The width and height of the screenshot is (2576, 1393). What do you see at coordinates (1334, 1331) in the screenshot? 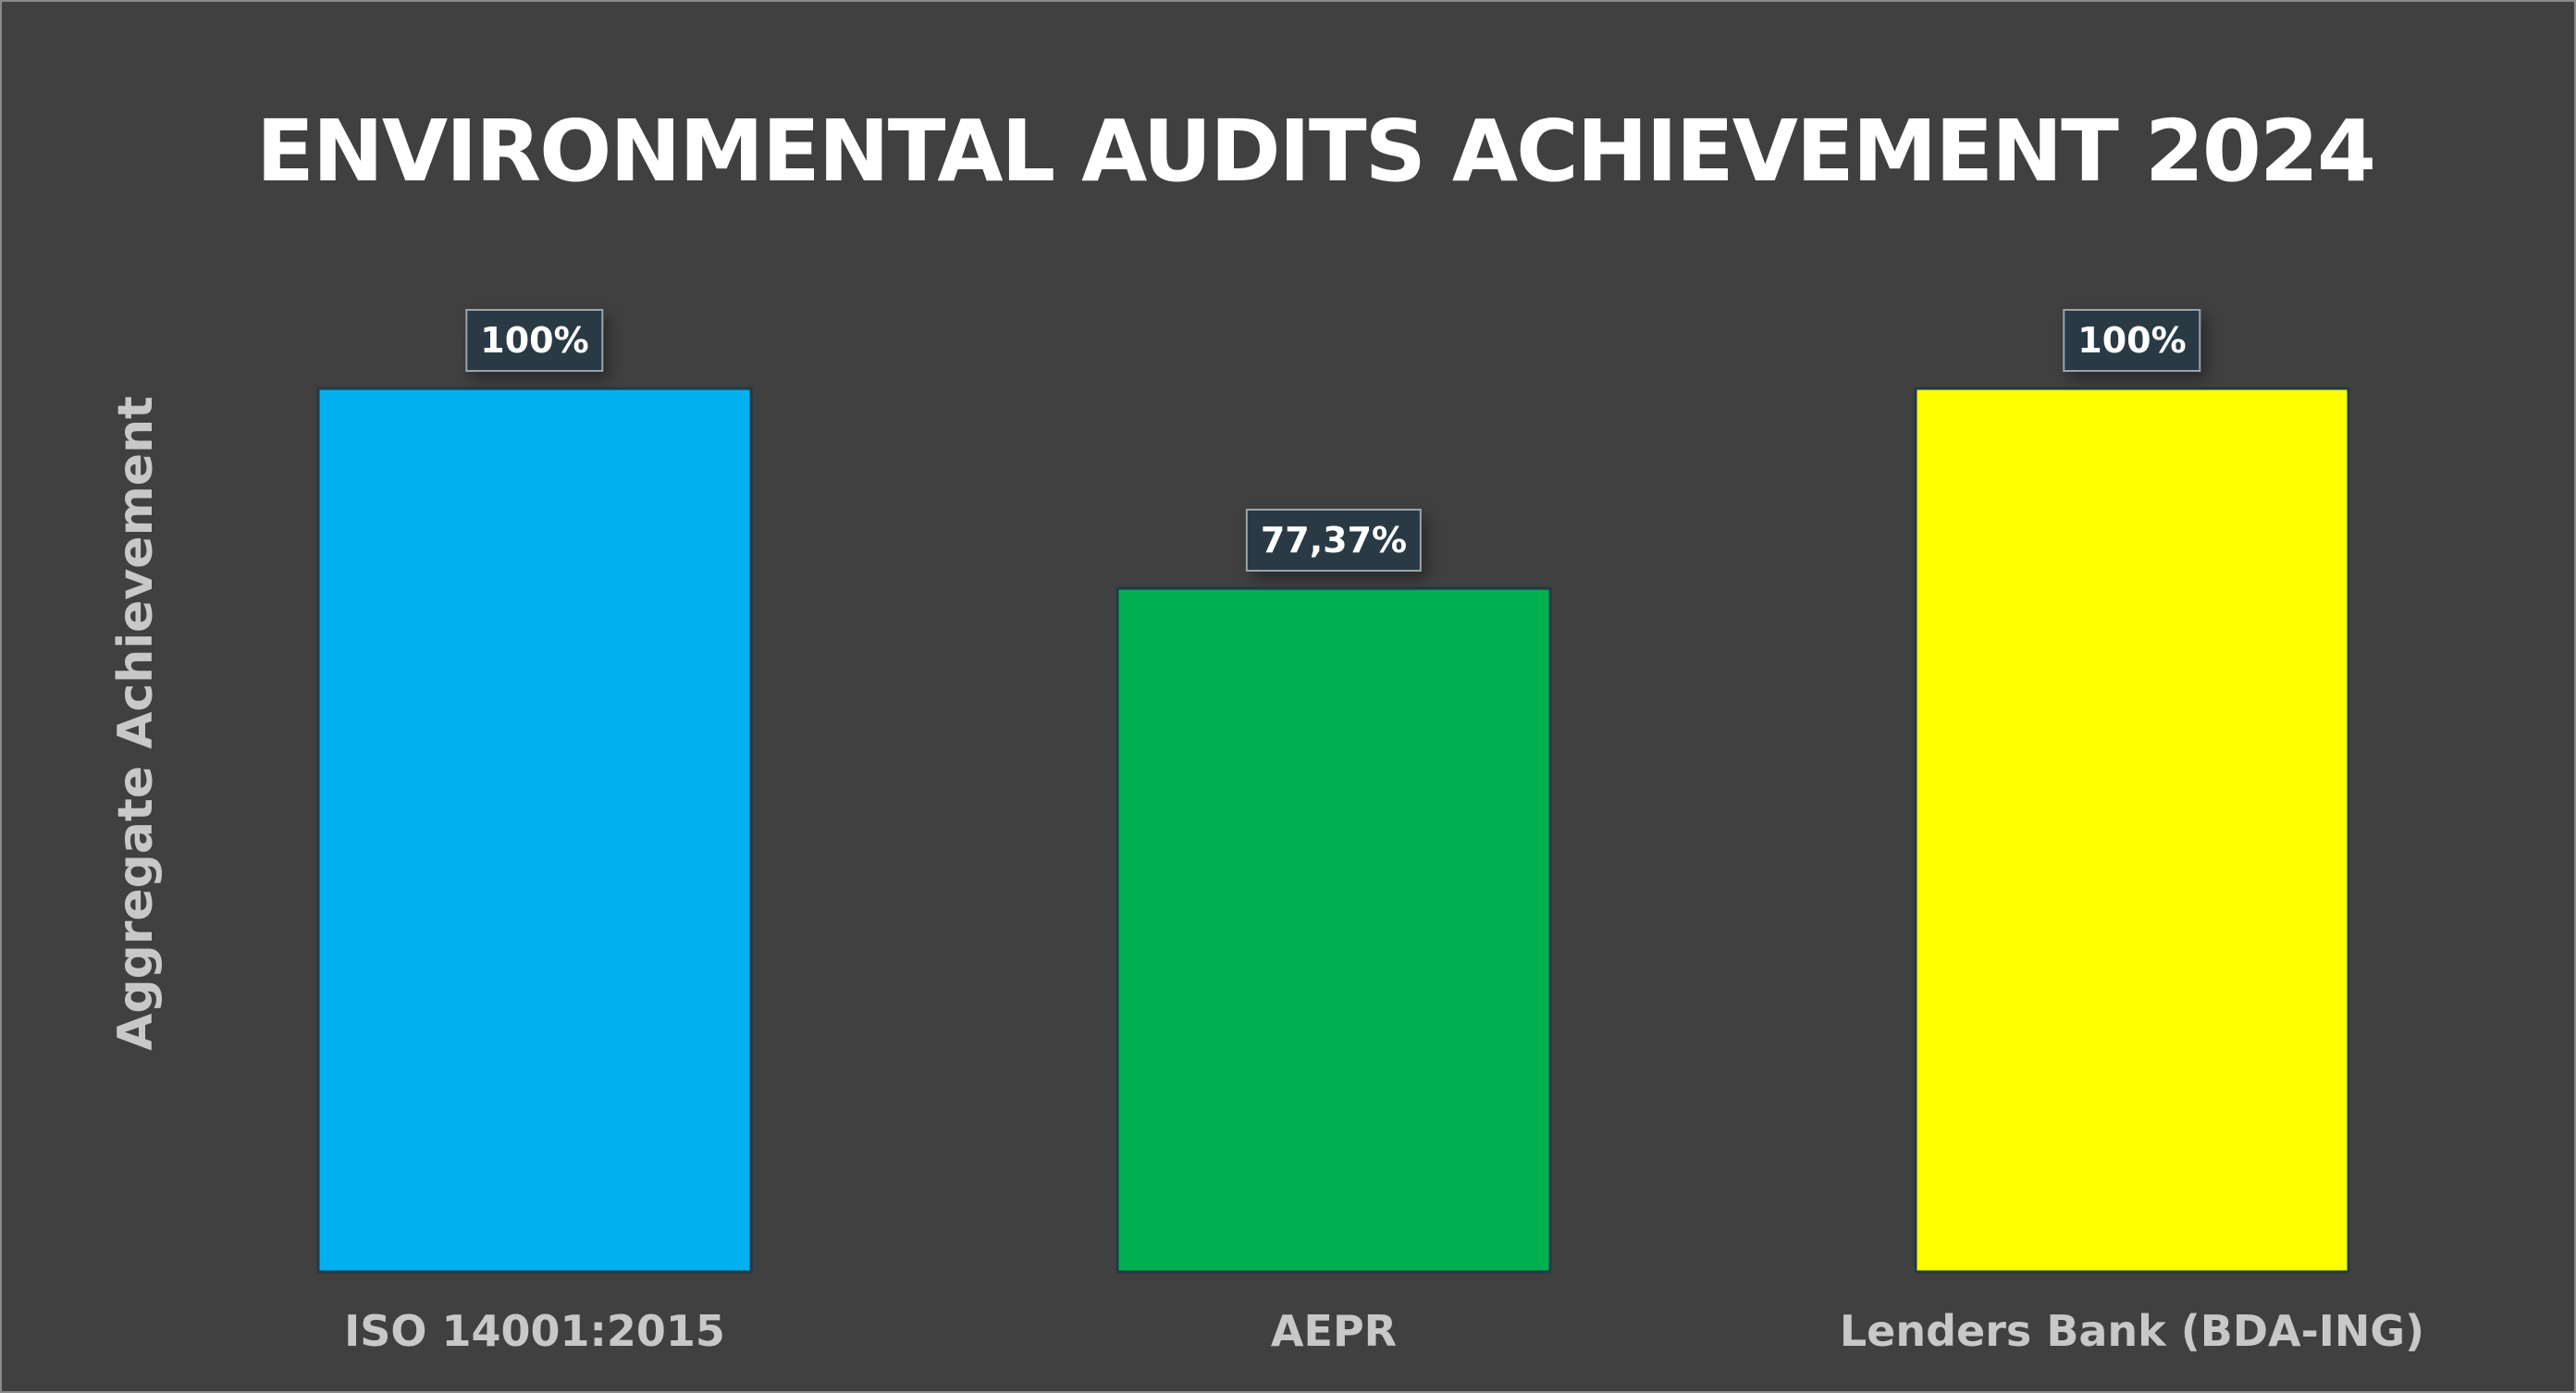
I see `category-label-1: AEPR` at bounding box center [1334, 1331].